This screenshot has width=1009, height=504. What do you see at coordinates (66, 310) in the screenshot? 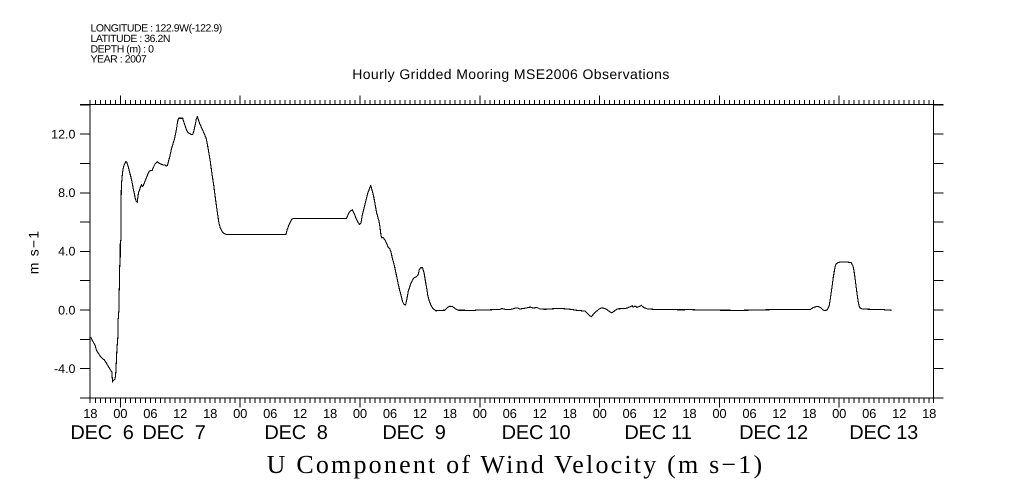
I see `svg-text: 0.0` at bounding box center [66, 310].